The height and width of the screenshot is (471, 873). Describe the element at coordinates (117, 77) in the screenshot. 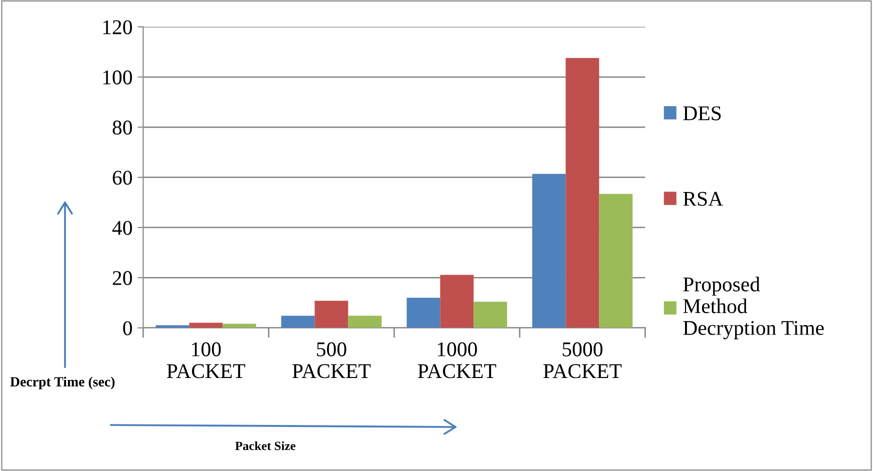

I see `y-tick-label: 100` at that location.